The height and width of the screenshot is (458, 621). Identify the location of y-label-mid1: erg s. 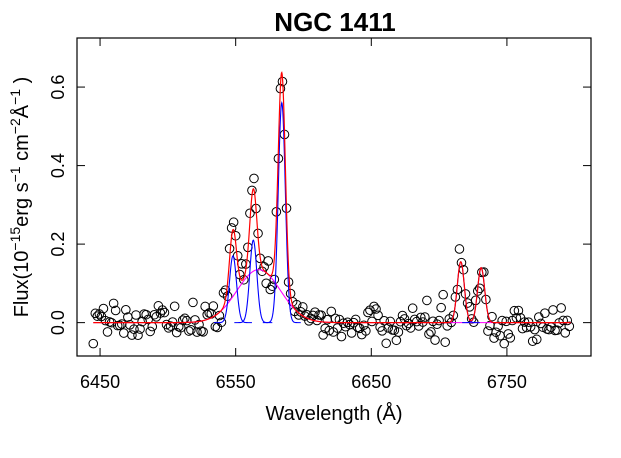
(22, 204).